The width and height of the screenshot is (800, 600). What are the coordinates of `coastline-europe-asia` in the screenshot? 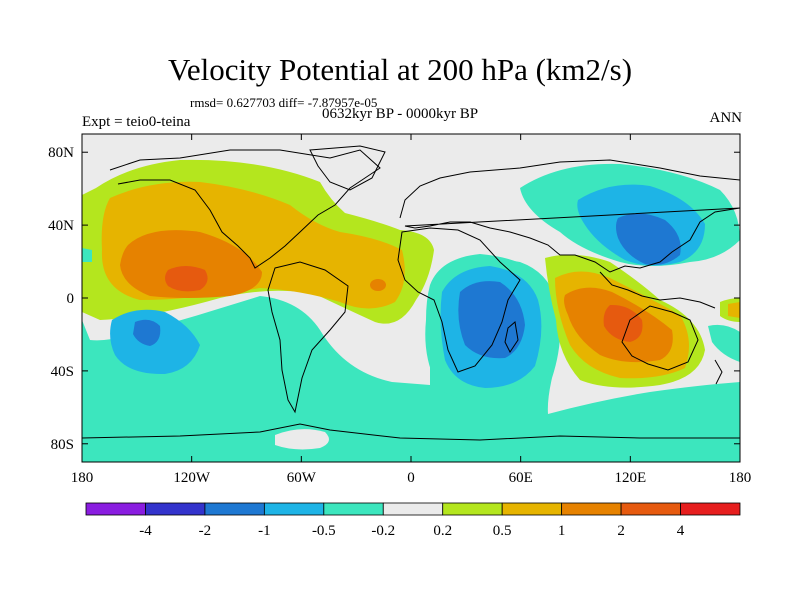 It's located at (569, 216).